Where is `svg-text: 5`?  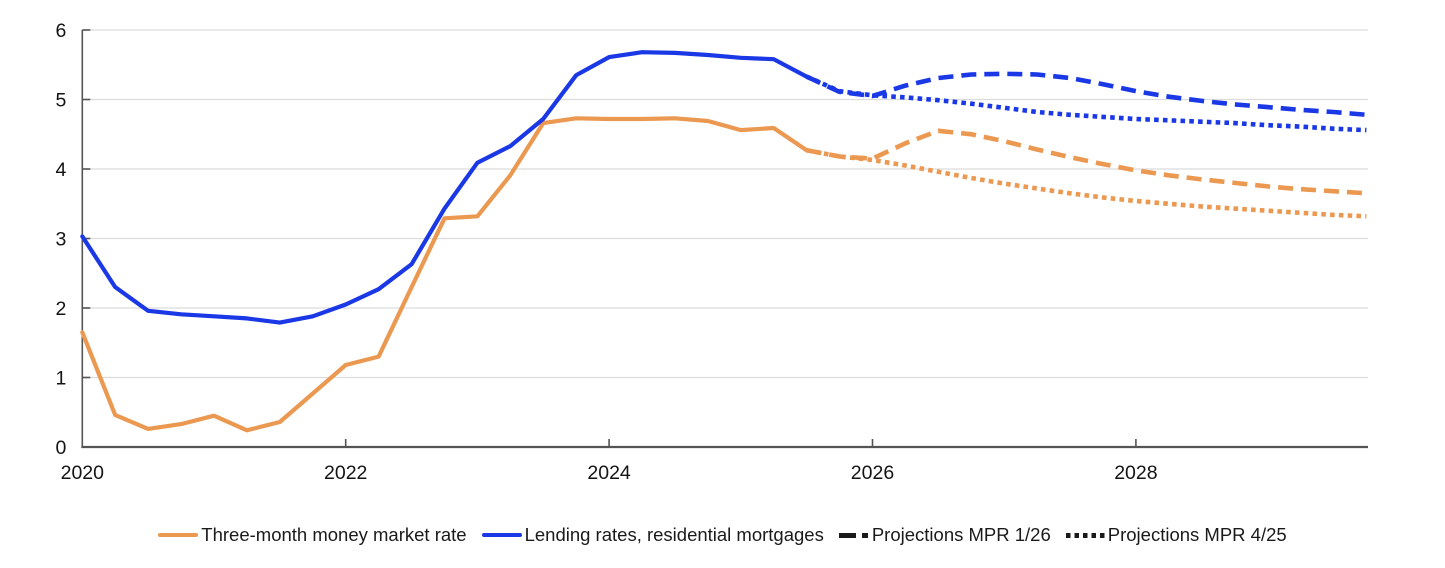 svg-text: 5 is located at coordinates (60, 101).